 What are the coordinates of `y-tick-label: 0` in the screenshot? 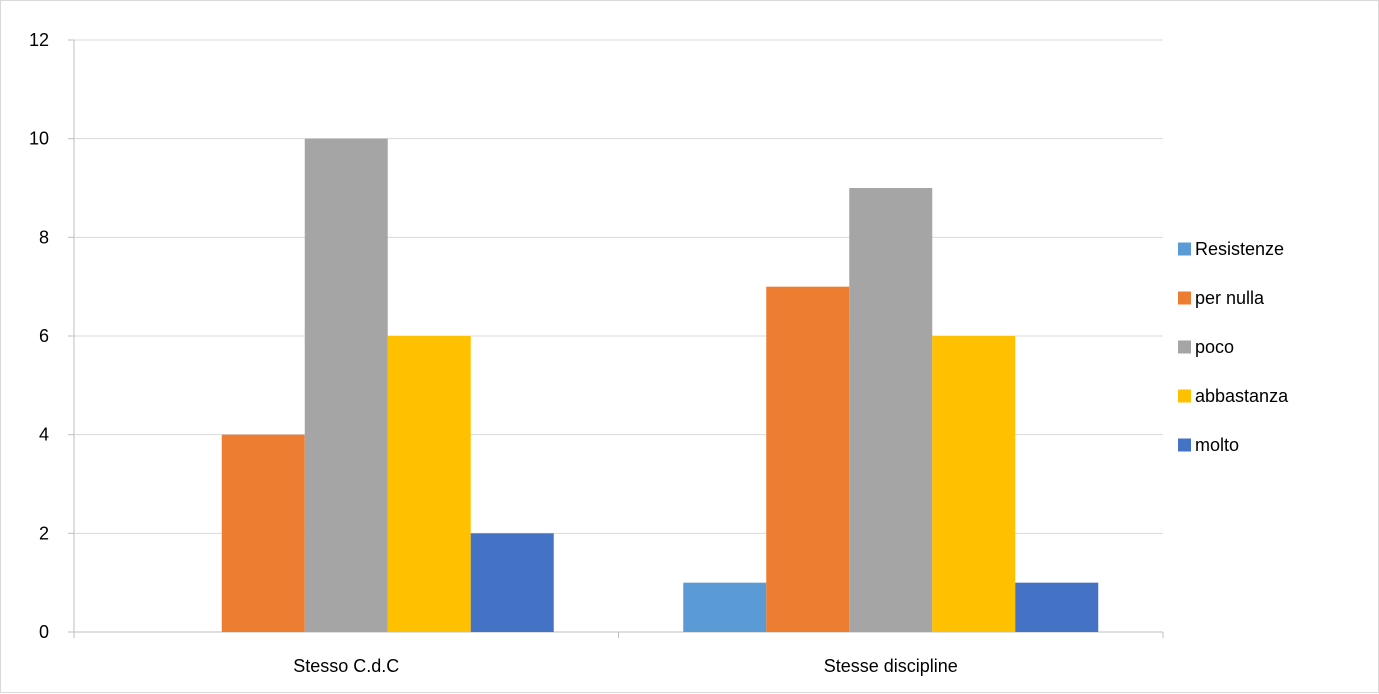 It's located at (44, 632).